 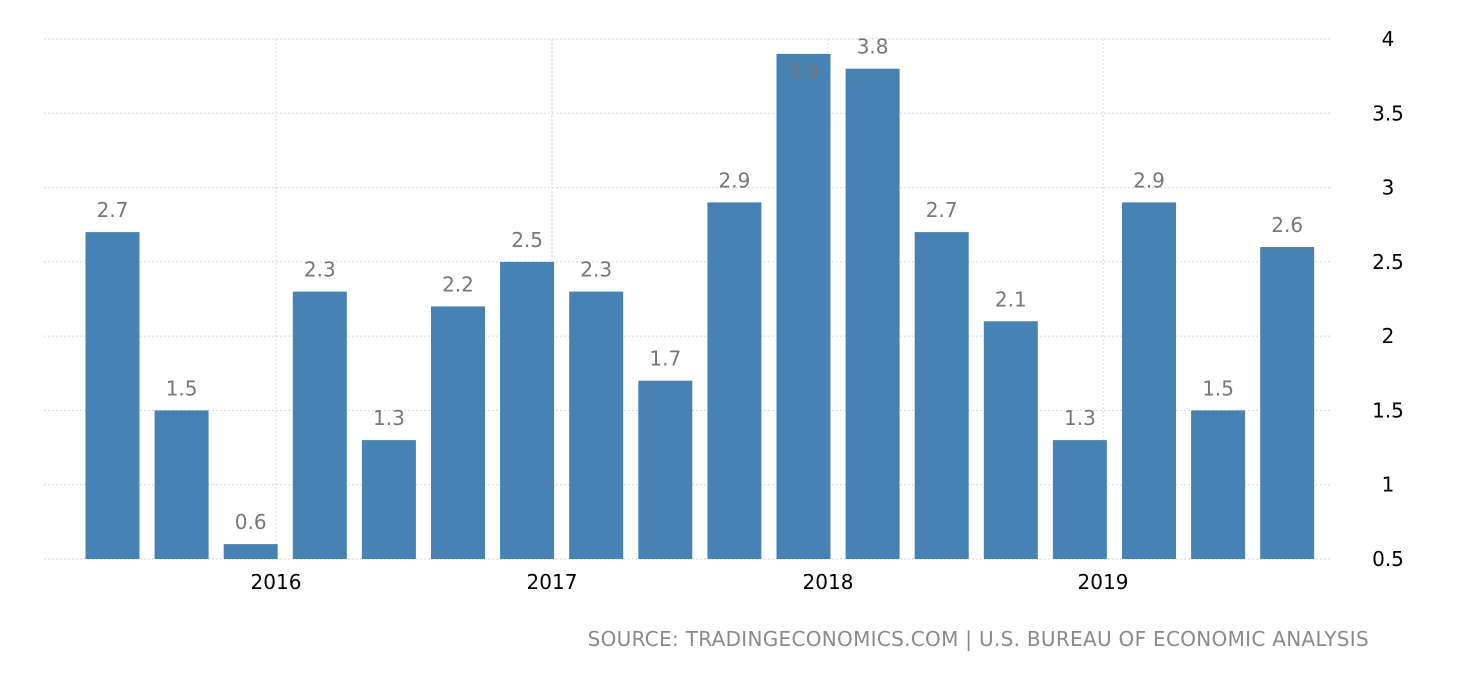 I want to click on x-axis: 2016 2017 2018 2019, so click(x=690, y=582).